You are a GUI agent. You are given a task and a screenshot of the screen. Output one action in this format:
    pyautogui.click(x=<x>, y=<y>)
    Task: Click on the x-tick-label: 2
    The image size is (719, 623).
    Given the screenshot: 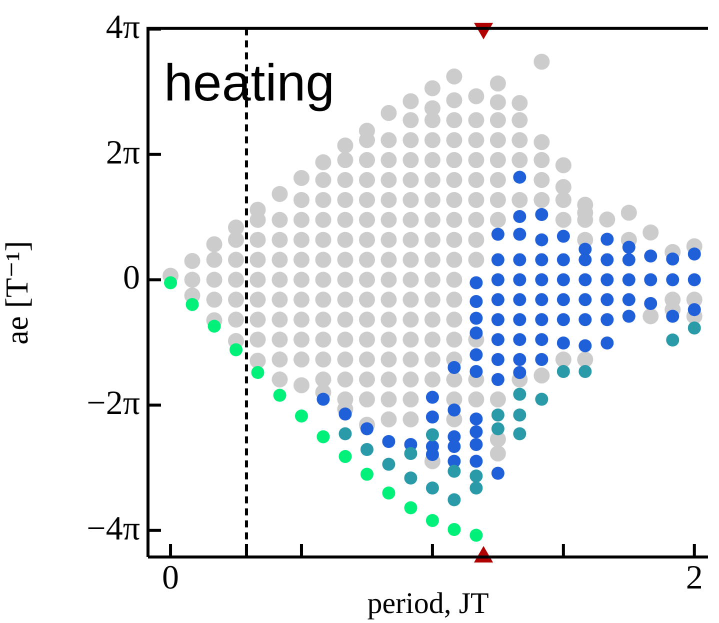 What is the action you would take?
    pyautogui.click(x=694, y=577)
    